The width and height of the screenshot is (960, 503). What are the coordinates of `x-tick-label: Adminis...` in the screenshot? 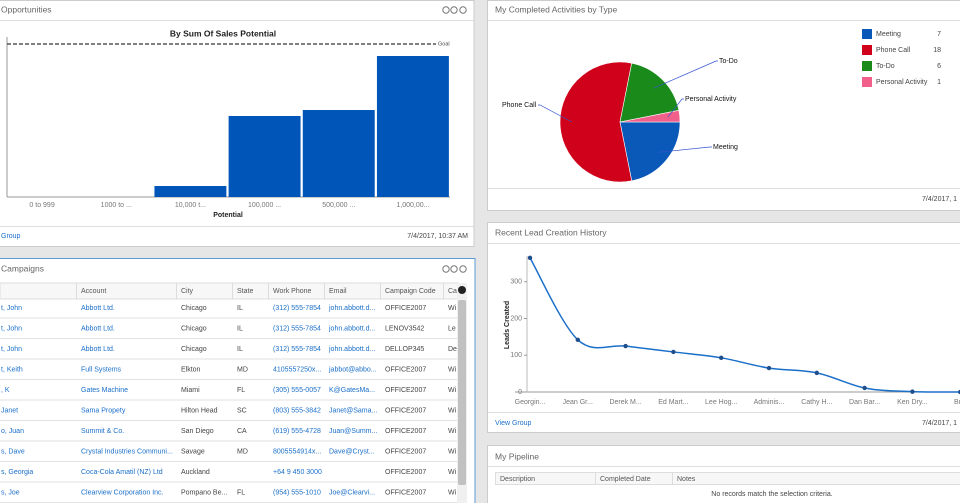 It's located at (769, 402).